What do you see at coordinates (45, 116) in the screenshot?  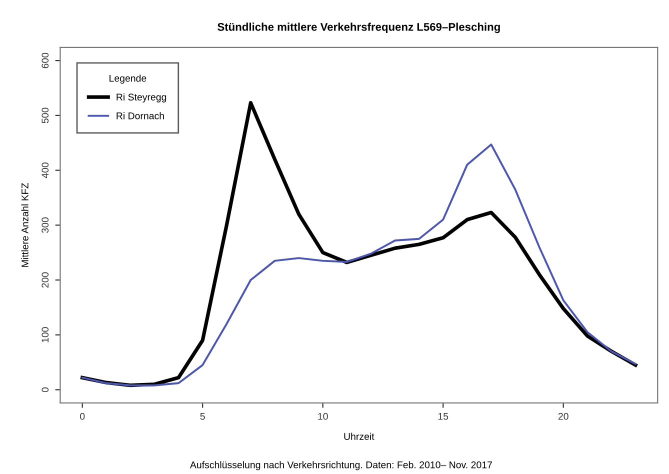 I see `y-tick-label: 500` at bounding box center [45, 116].